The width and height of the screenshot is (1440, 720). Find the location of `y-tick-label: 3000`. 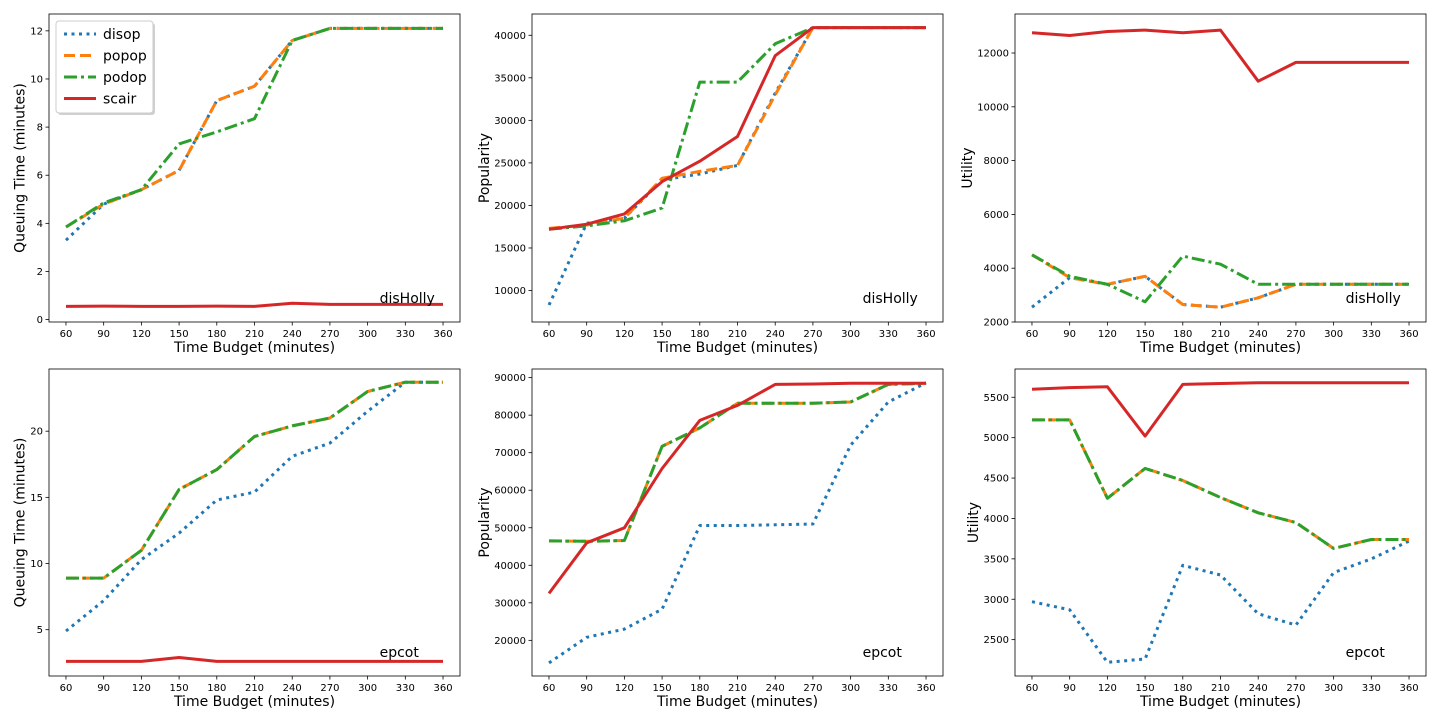

y-tick-label: 3000 is located at coordinates (996, 600).